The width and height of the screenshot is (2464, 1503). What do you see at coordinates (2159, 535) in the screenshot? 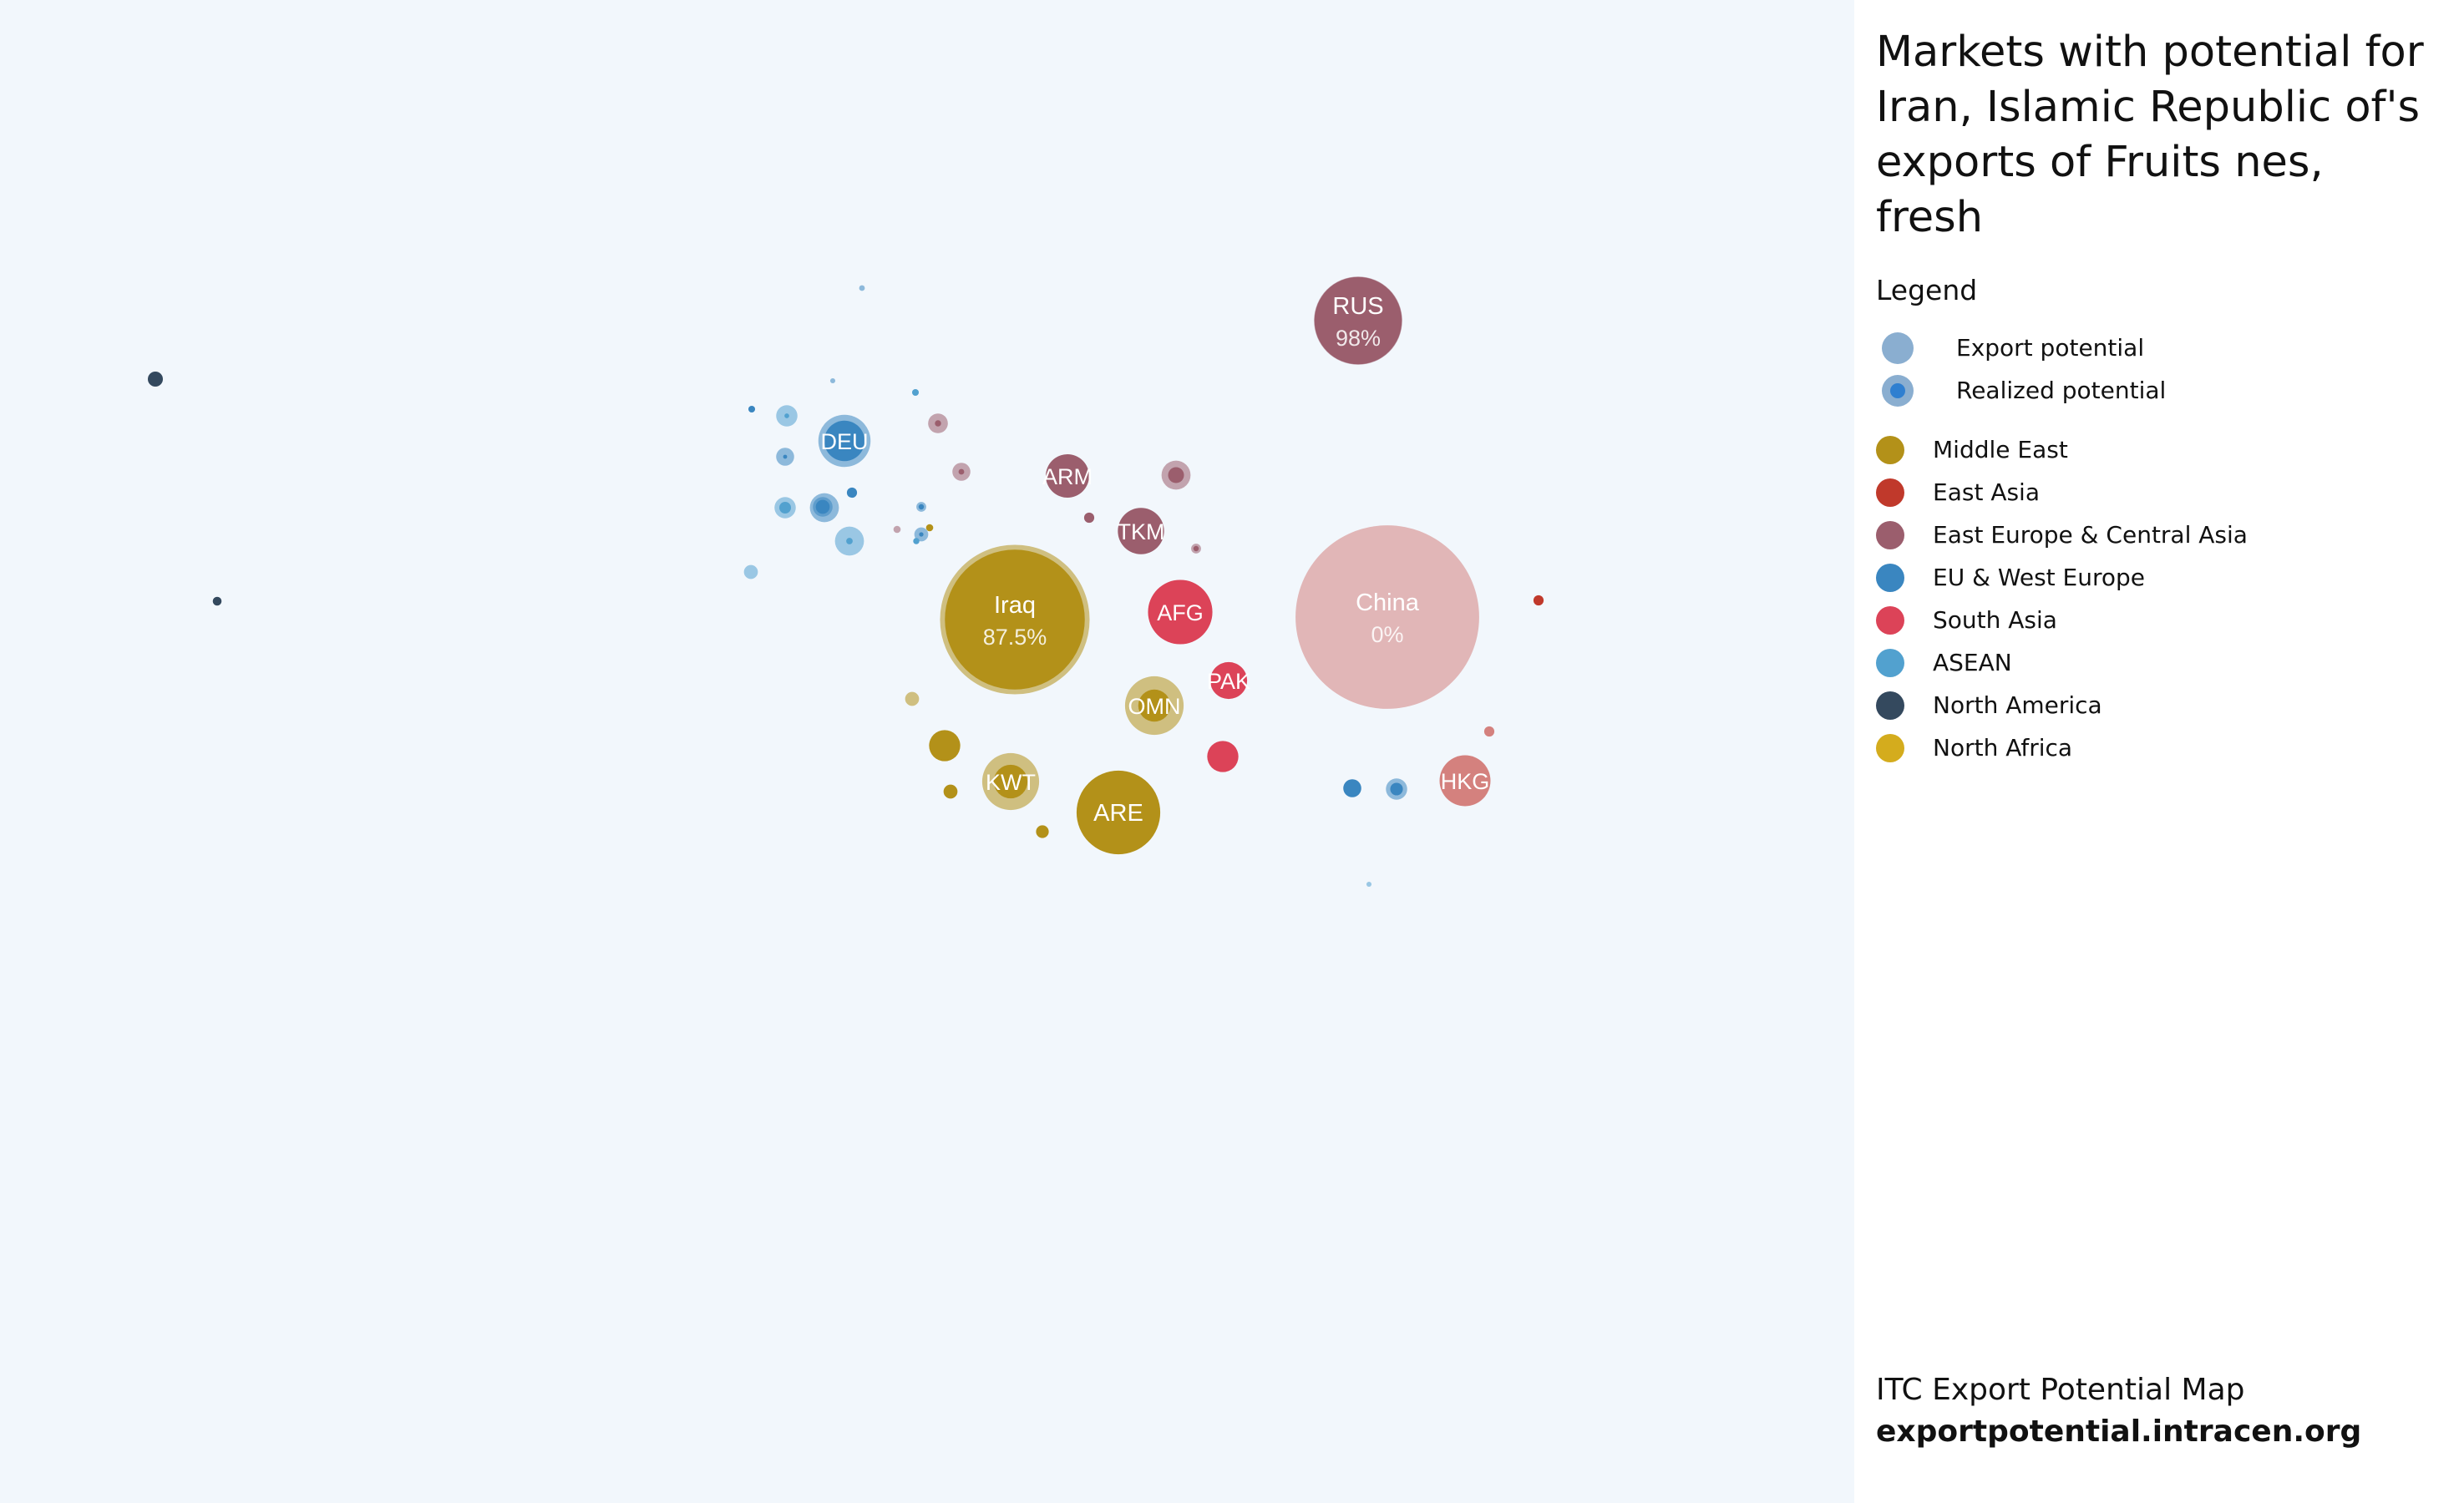
I see `legend-item-east-europe-central-asia: East Europe & Central Asia` at bounding box center [2159, 535].